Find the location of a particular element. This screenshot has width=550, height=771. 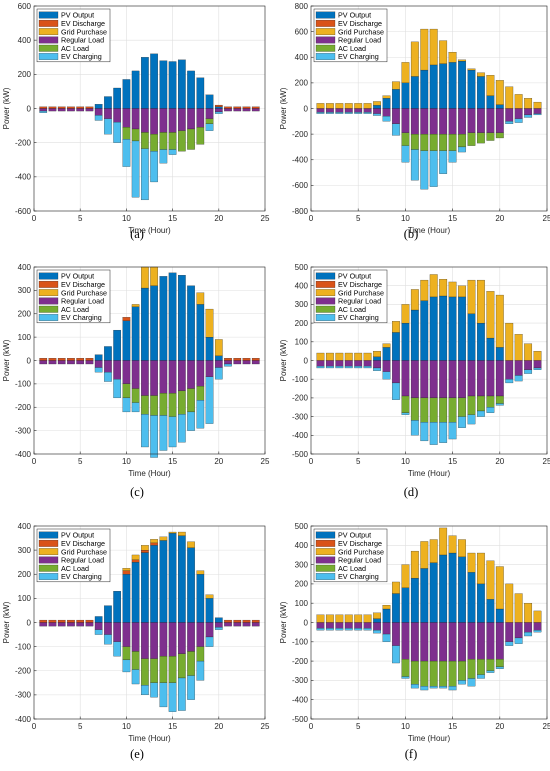

y-tick-label: 500 is located at coordinates (302, 267).